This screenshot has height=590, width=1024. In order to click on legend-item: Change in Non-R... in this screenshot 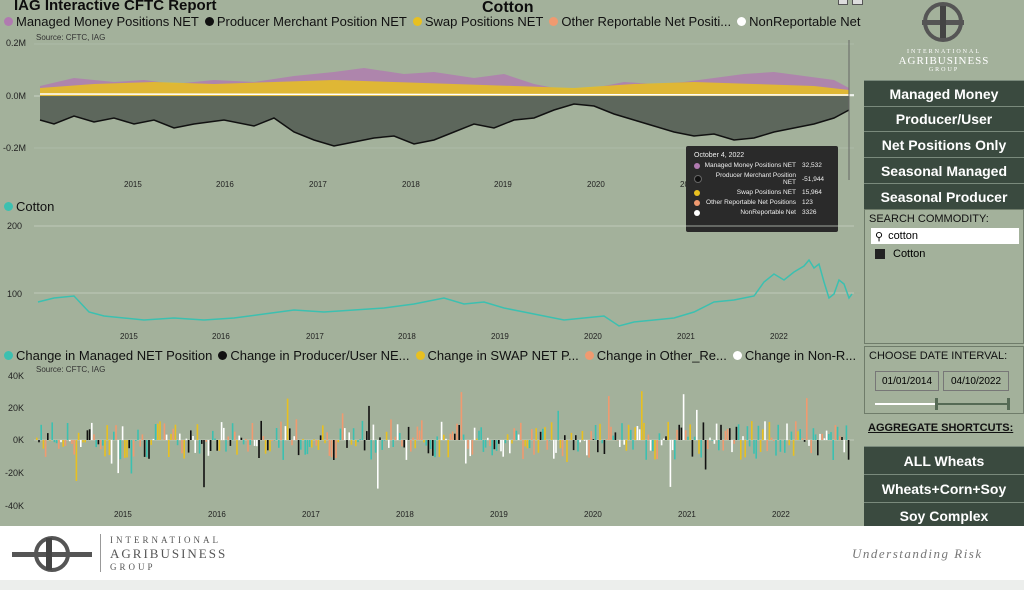, I will do `click(794, 355)`.